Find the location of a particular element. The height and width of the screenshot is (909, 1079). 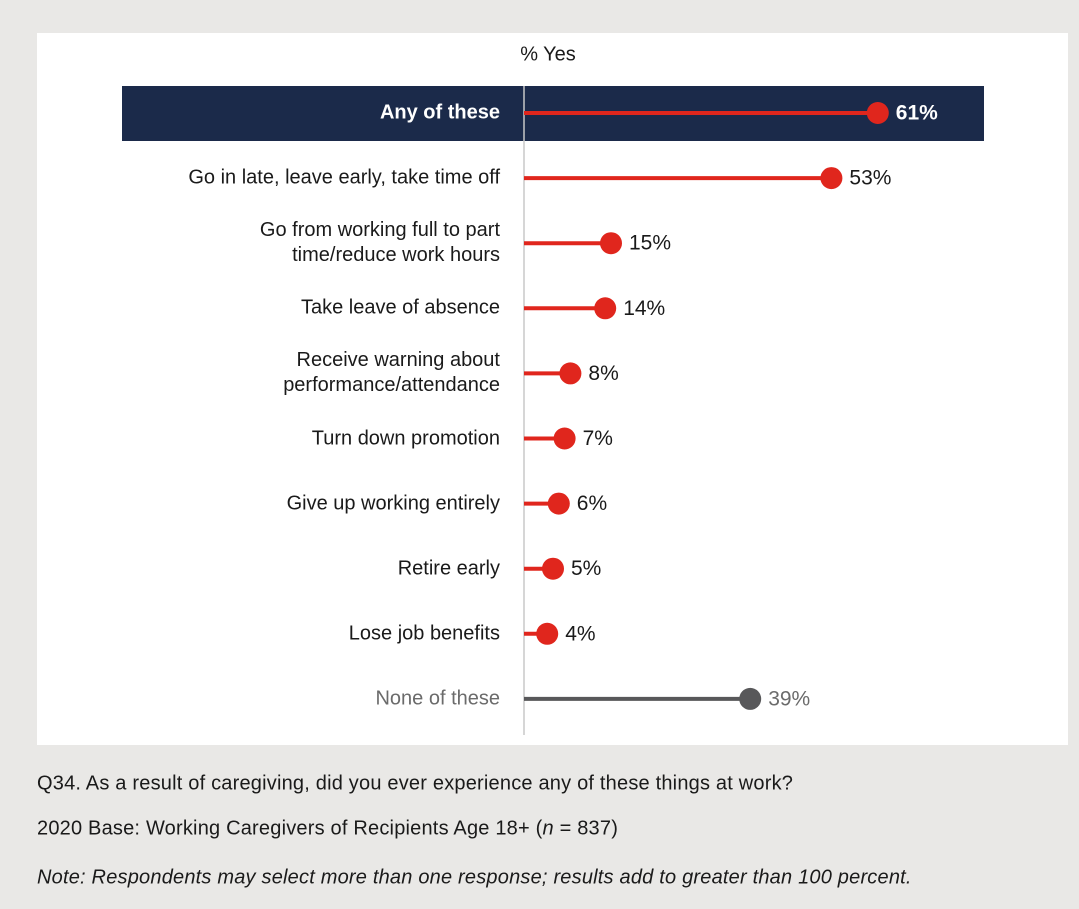

value-label: 7% is located at coordinates (598, 438).